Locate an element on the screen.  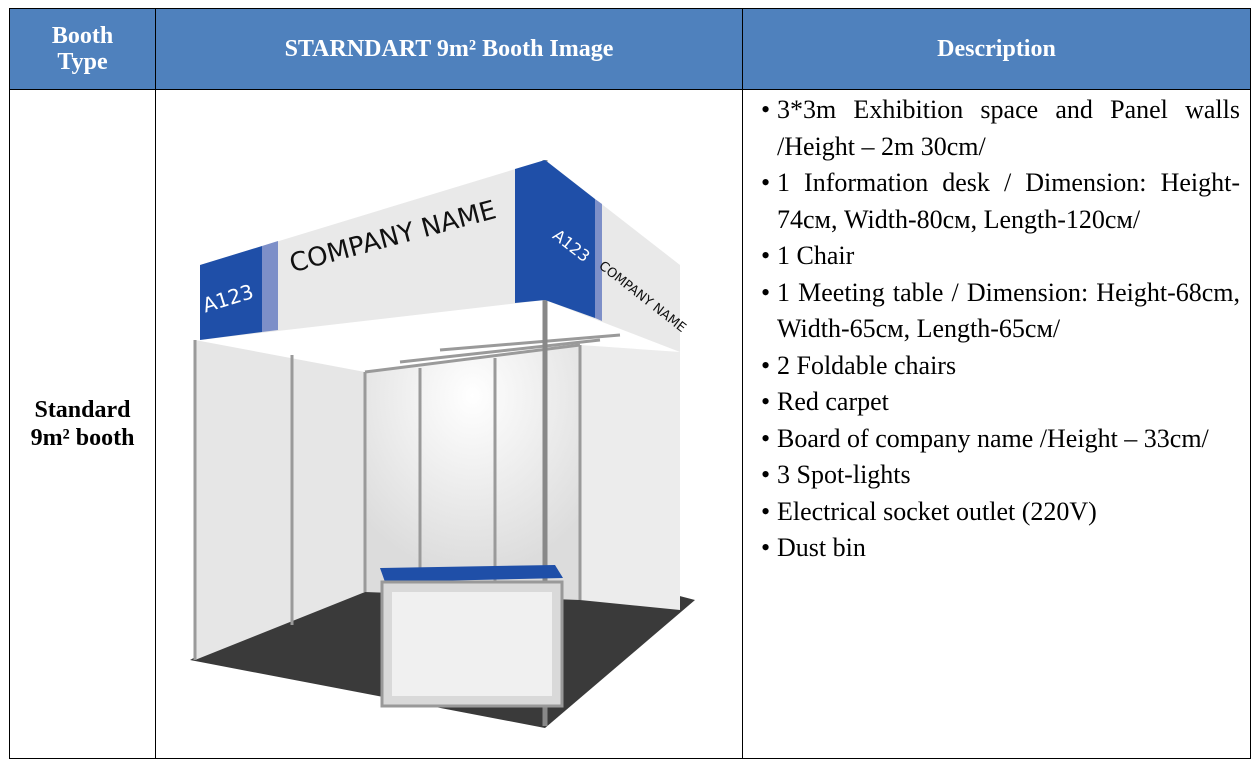
header-cell: Booth Type is located at coordinates (82, 49).